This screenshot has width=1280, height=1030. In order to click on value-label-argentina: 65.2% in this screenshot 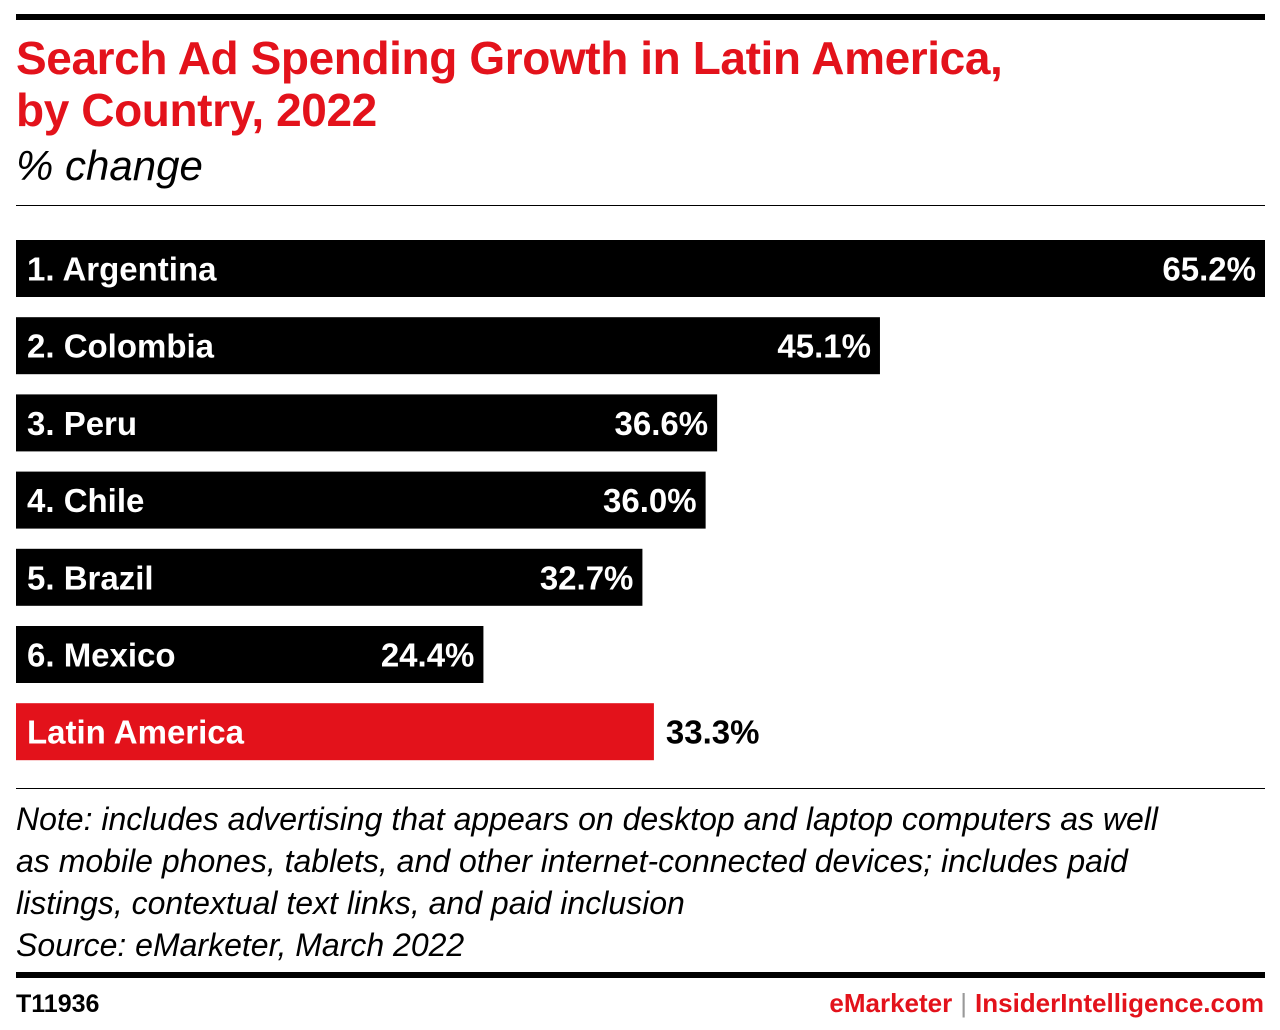, I will do `click(1209, 269)`.